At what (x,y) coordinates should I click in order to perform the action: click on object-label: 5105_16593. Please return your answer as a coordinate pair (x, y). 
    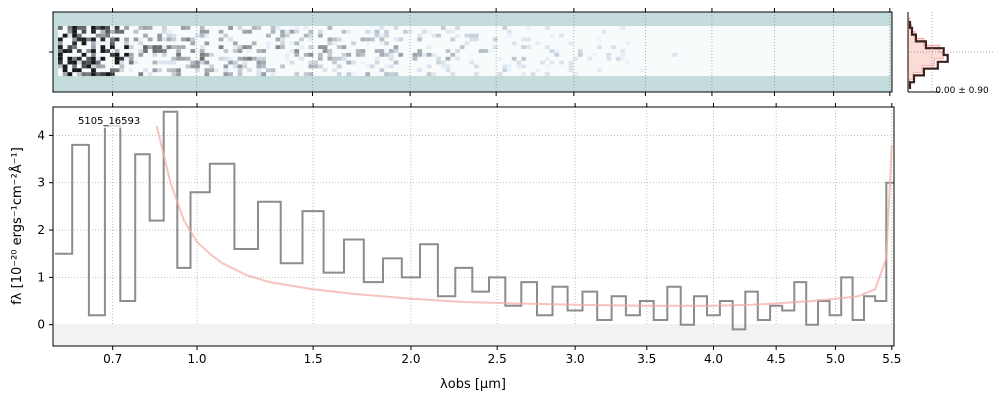
    Looking at the image, I should click on (109, 121).